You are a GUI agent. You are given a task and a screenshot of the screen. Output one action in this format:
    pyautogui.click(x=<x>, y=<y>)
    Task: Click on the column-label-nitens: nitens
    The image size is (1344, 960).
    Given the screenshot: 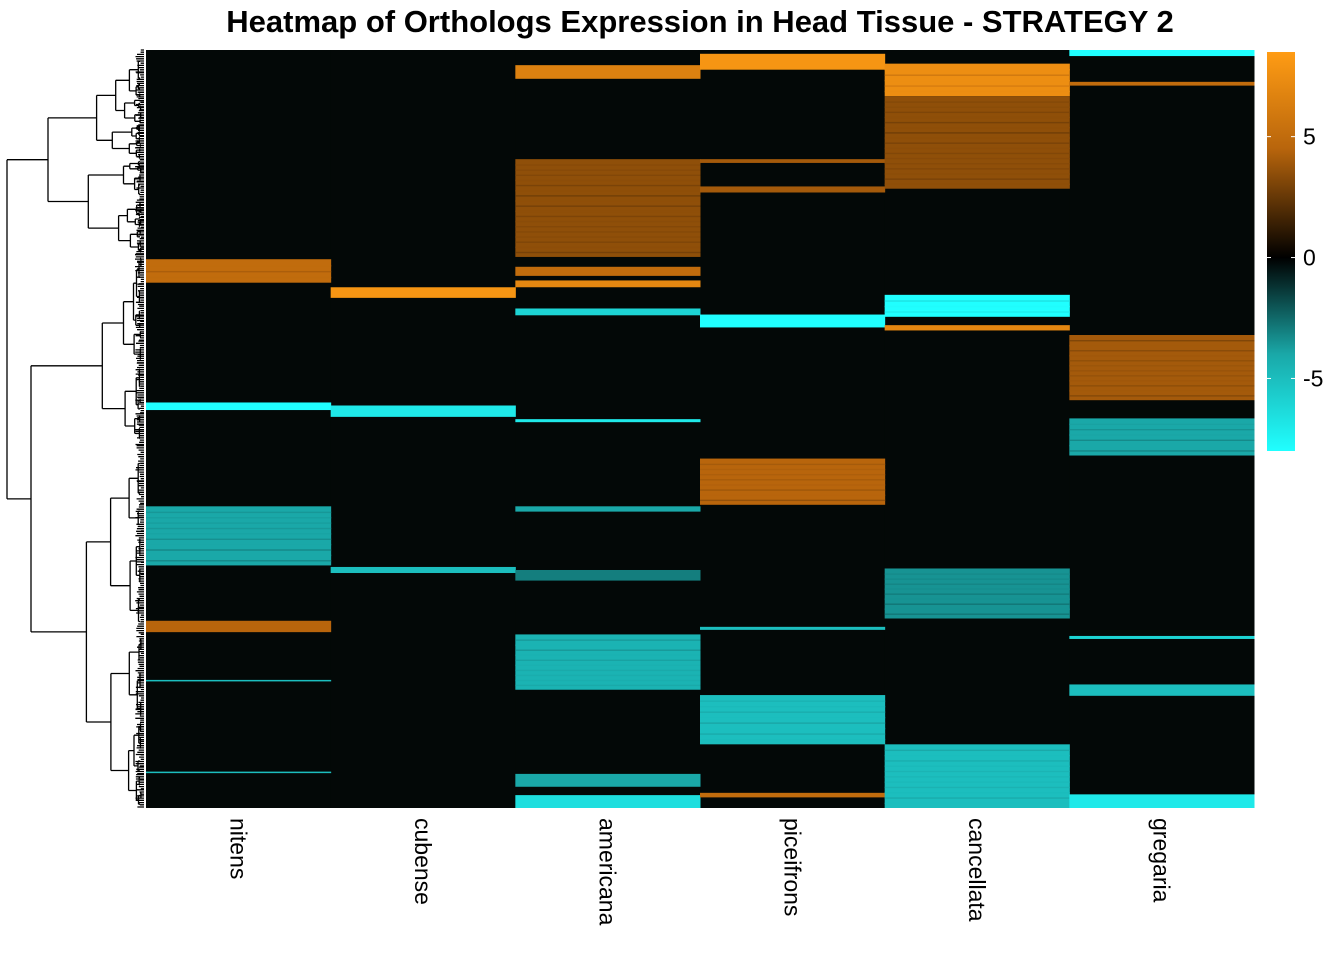 What is the action you would take?
    pyautogui.click(x=238, y=848)
    